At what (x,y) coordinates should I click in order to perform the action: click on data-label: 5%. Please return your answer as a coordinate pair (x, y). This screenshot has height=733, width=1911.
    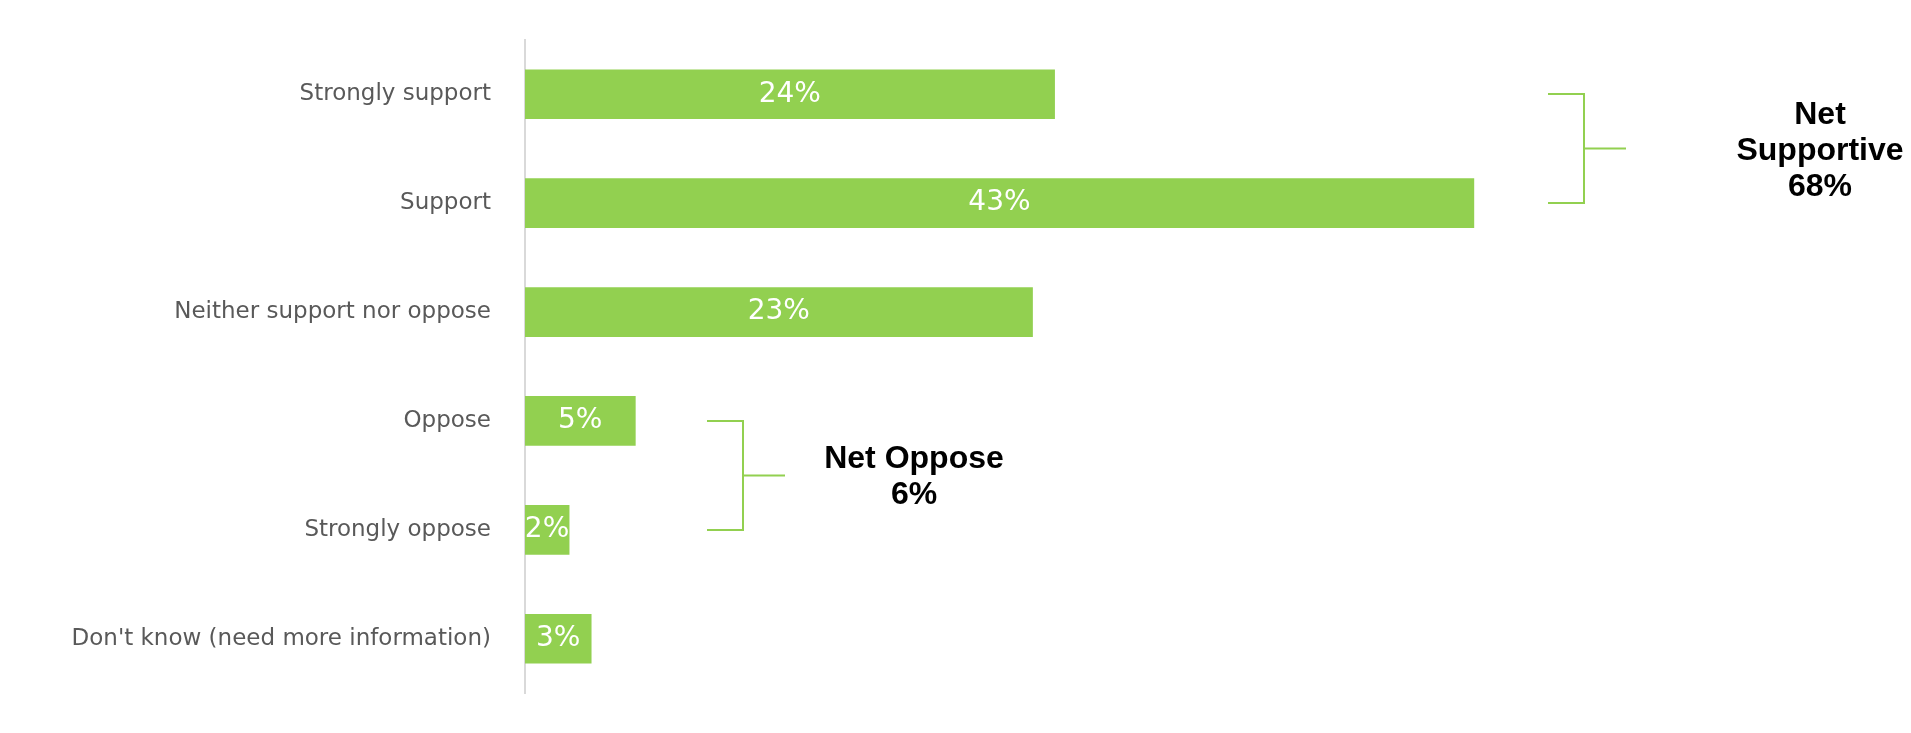
    Looking at the image, I should click on (580, 419).